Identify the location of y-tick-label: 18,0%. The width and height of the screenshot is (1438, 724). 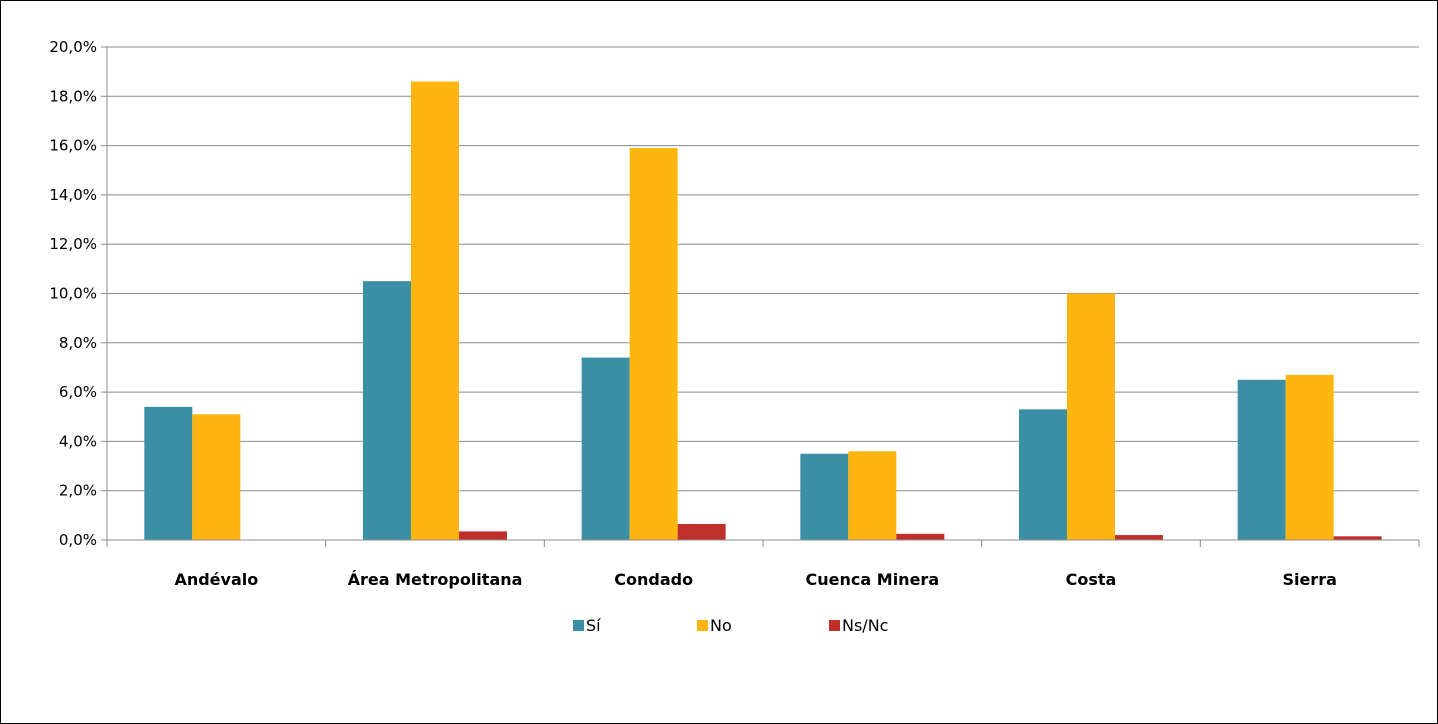
(73, 96).